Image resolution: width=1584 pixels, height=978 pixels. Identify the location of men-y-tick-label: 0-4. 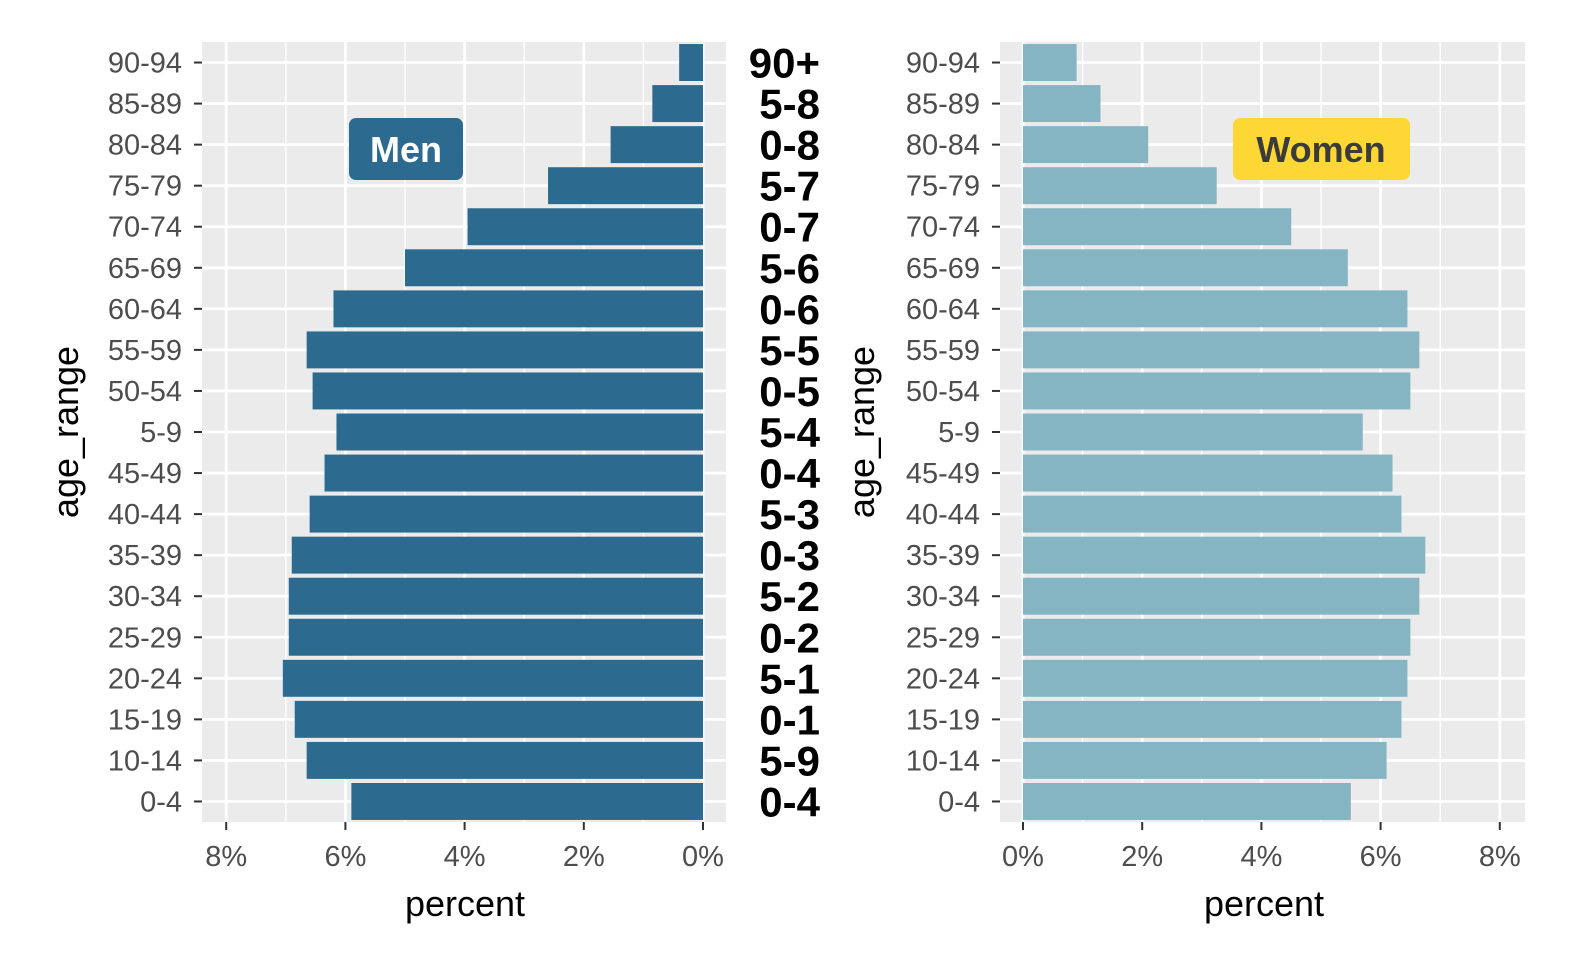
(161, 802).